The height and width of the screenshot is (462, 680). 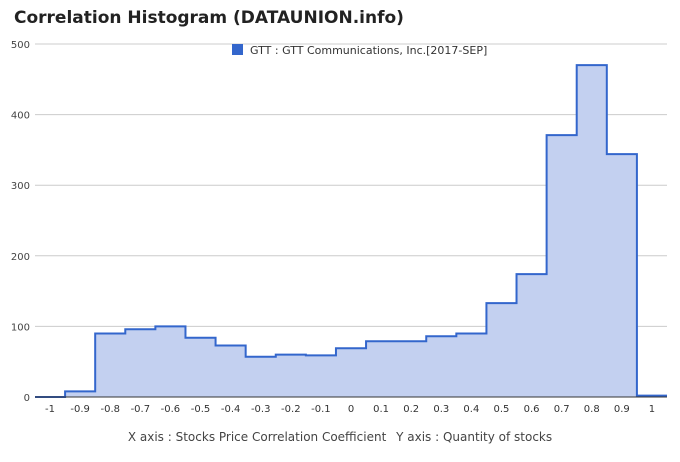 What do you see at coordinates (502, 409) in the screenshot?
I see `x-tick-label: 0.5` at bounding box center [502, 409].